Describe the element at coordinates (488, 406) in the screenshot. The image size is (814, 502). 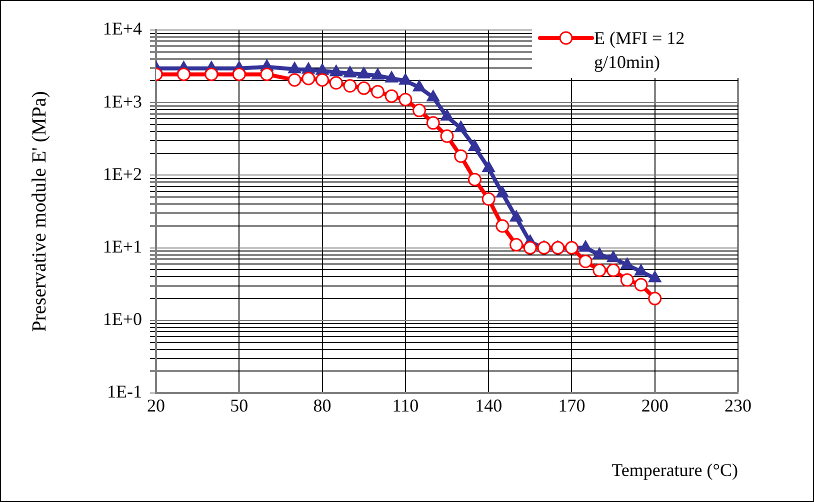
I see `x-tick-label: 140` at that location.